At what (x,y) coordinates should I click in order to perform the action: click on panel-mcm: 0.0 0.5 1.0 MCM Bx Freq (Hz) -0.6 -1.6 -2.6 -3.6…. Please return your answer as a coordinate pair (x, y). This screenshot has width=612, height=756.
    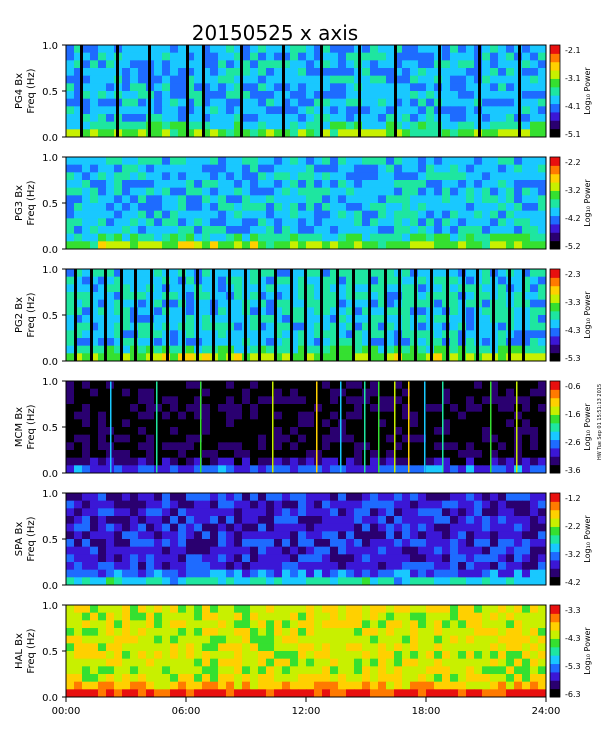
    Looking at the image, I should click on (303, 428).